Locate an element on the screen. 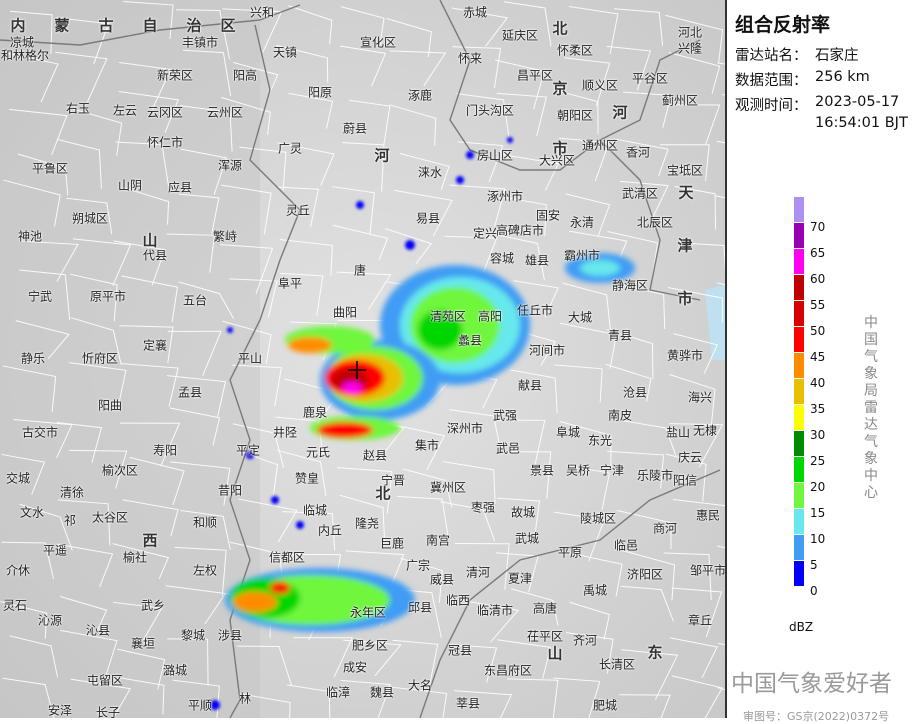  product-title: 组合反射率 is located at coordinates (783, 25).